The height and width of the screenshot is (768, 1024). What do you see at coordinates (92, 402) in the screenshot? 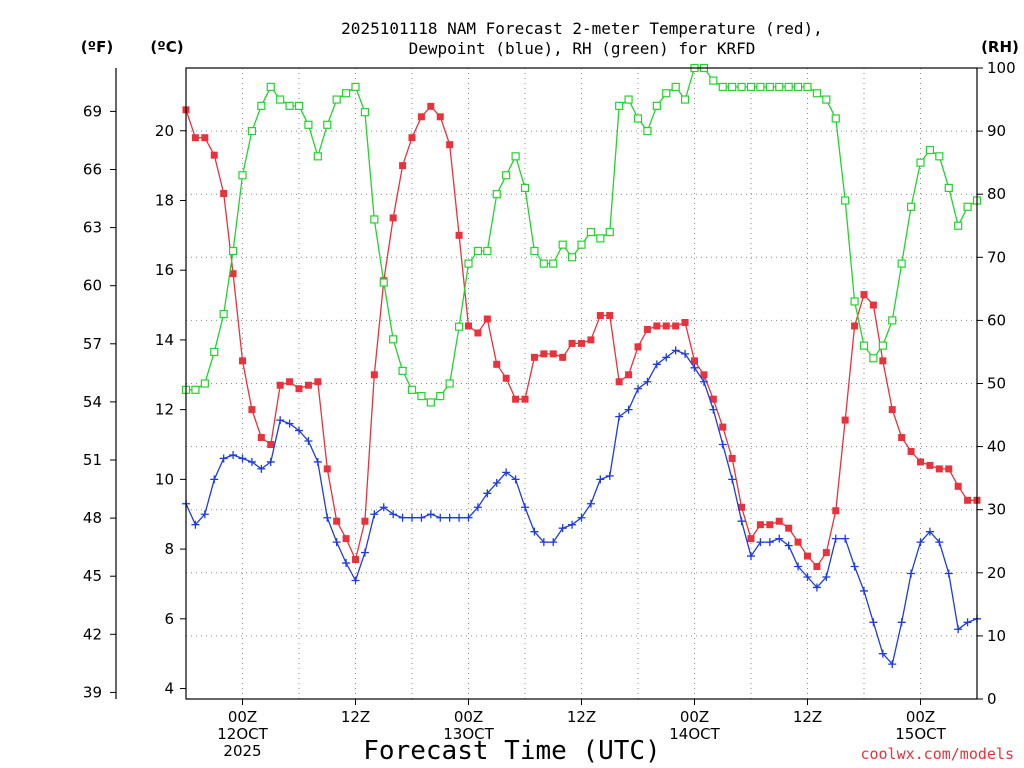
I see `fahrenheit-tick-label: 54` at bounding box center [92, 402].